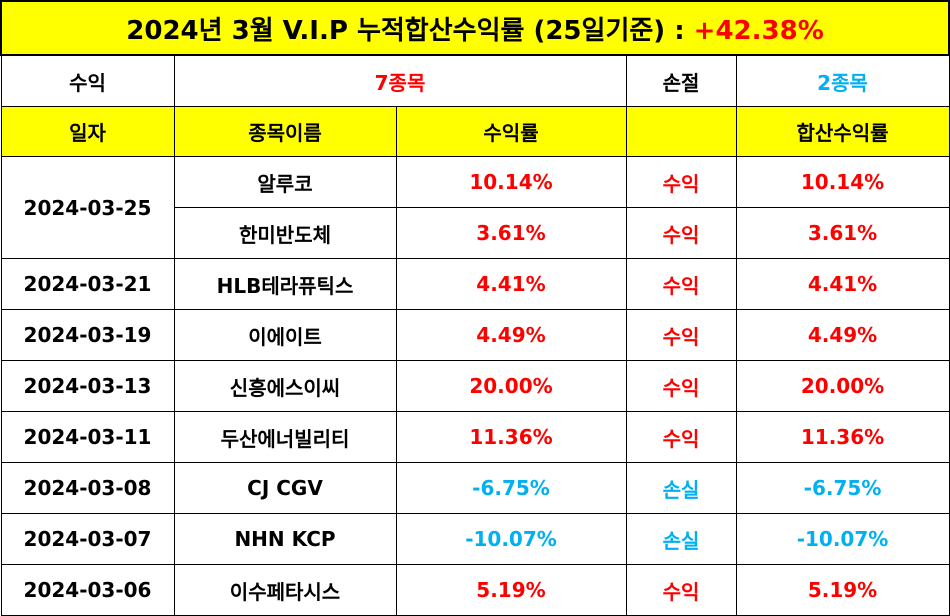  Describe the element at coordinates (842, 80) in the screenshot. I see `loss-count: 2종목` at that location.